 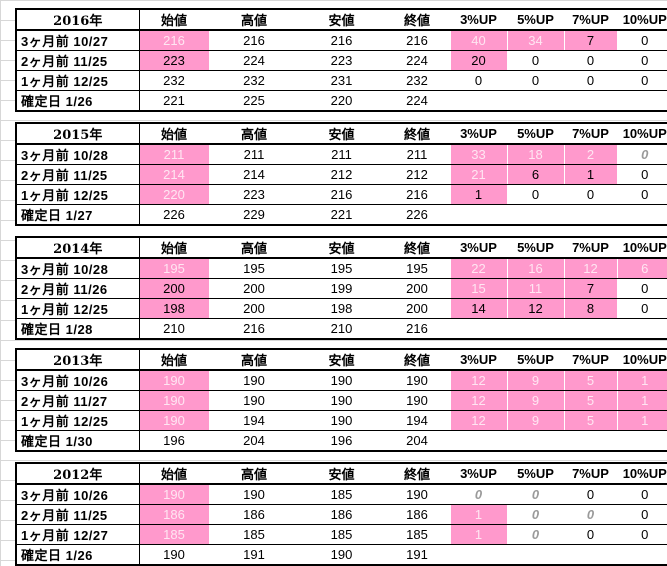 I want to click on cell-close: 224, so click(x=417, y=100).